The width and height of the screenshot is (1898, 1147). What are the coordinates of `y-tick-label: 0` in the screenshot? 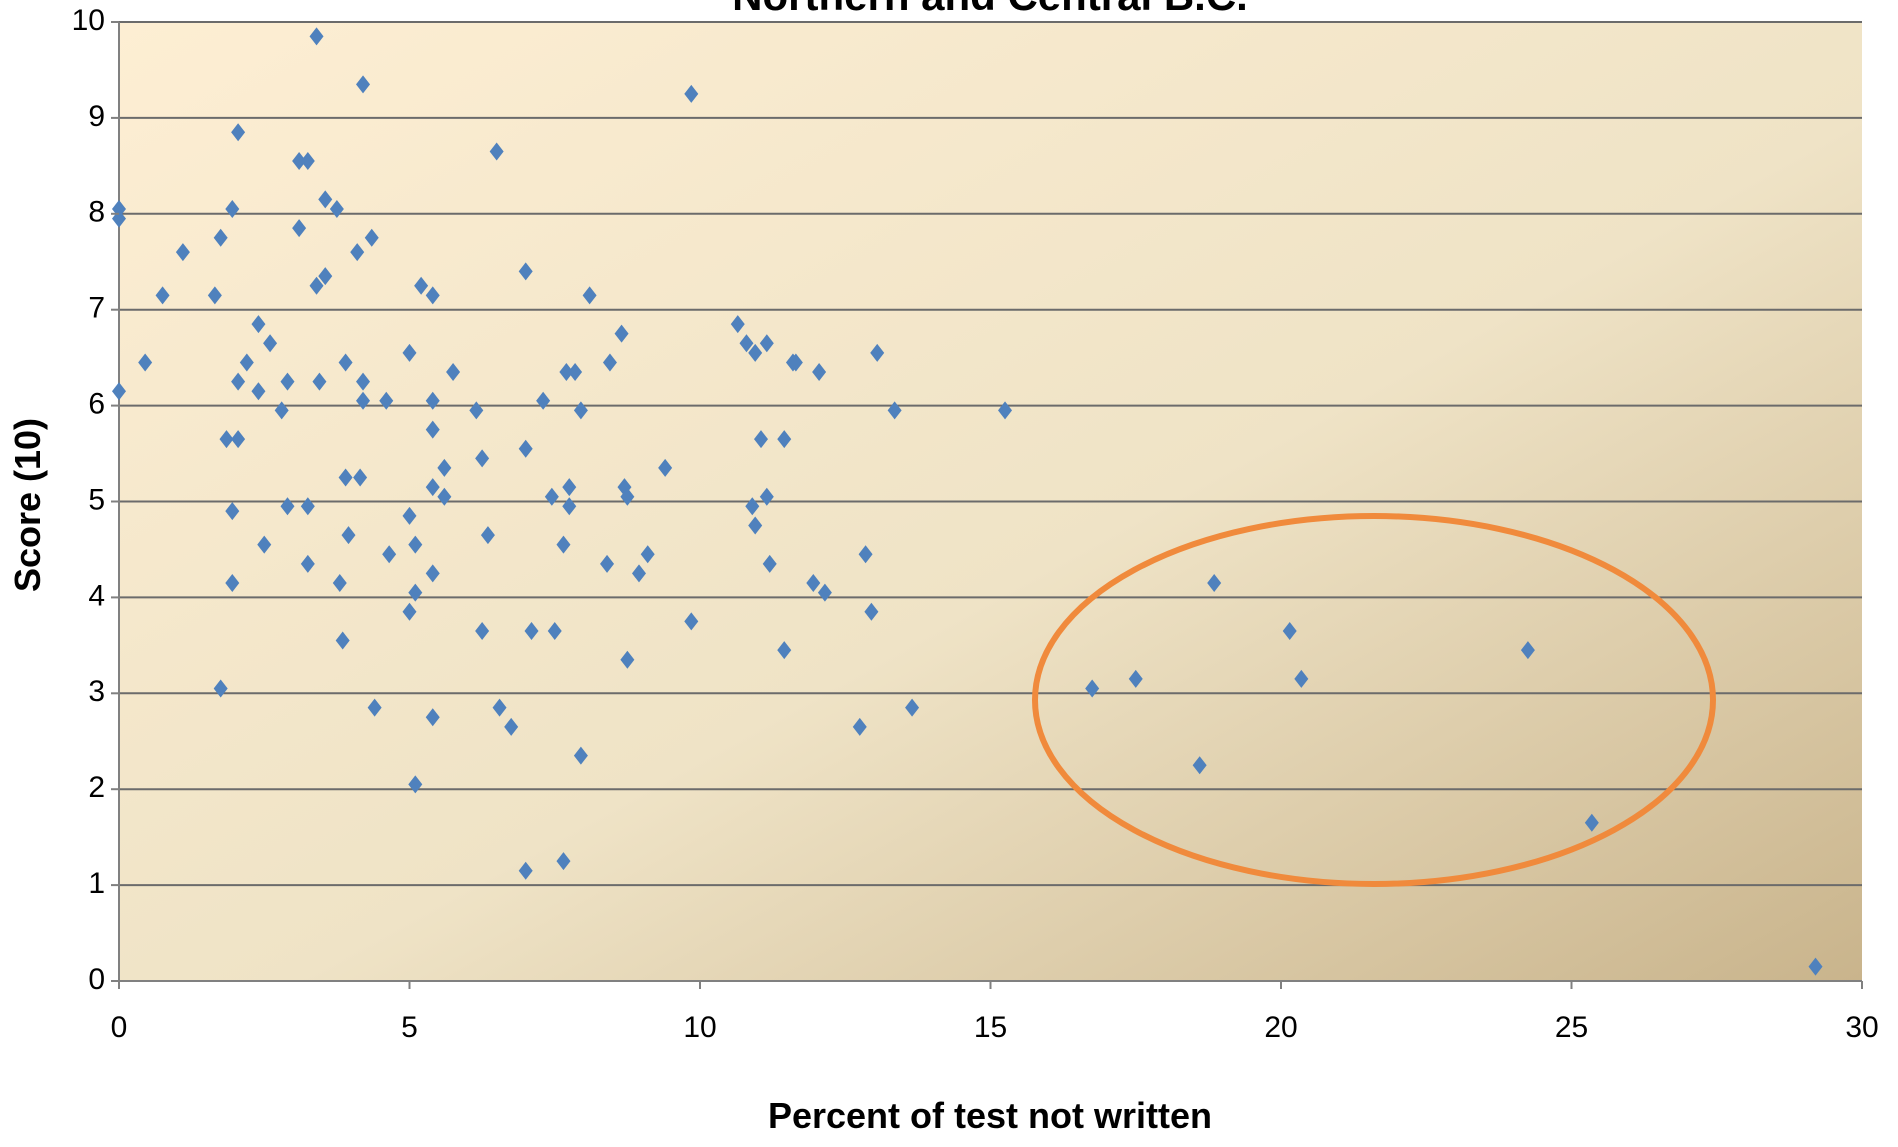 It's located at (96, 979).